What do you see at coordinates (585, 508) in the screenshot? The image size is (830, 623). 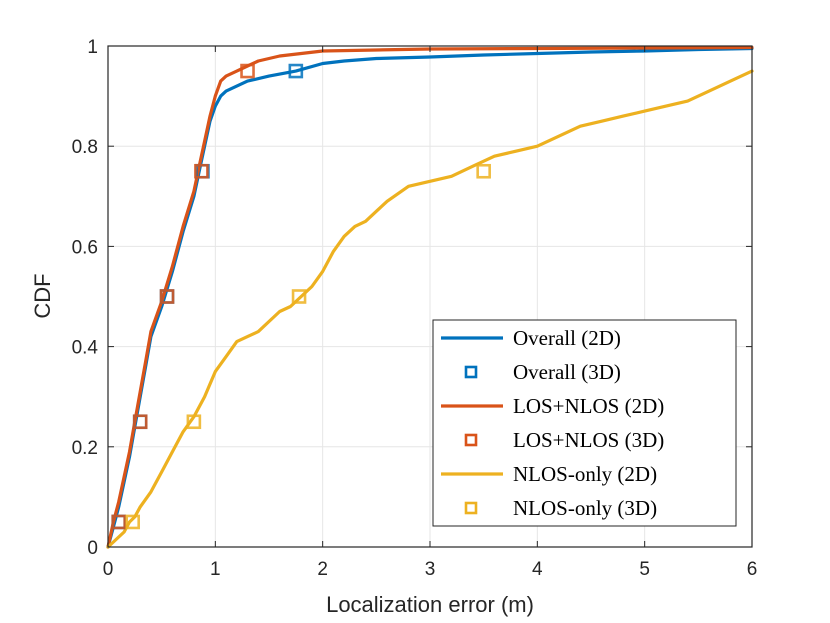 I see `legend-label: NLOS-only (3D)` at bounding box center [585, 508].